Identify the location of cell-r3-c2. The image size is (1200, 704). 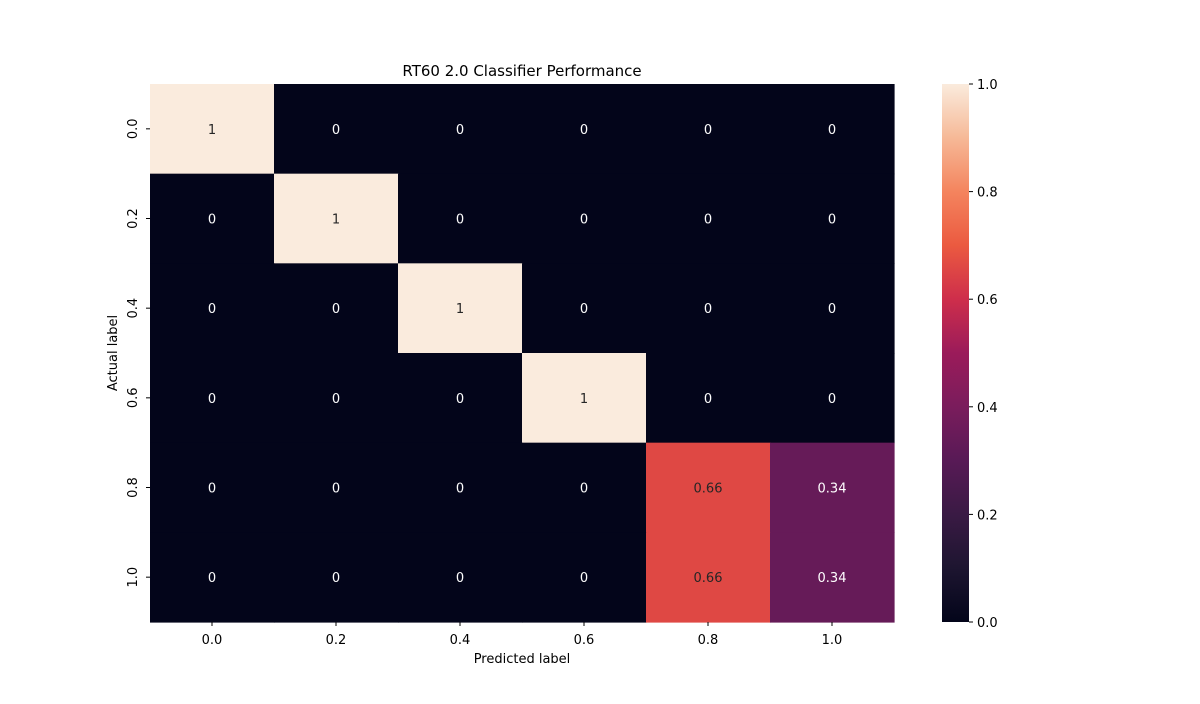
(460, 398).